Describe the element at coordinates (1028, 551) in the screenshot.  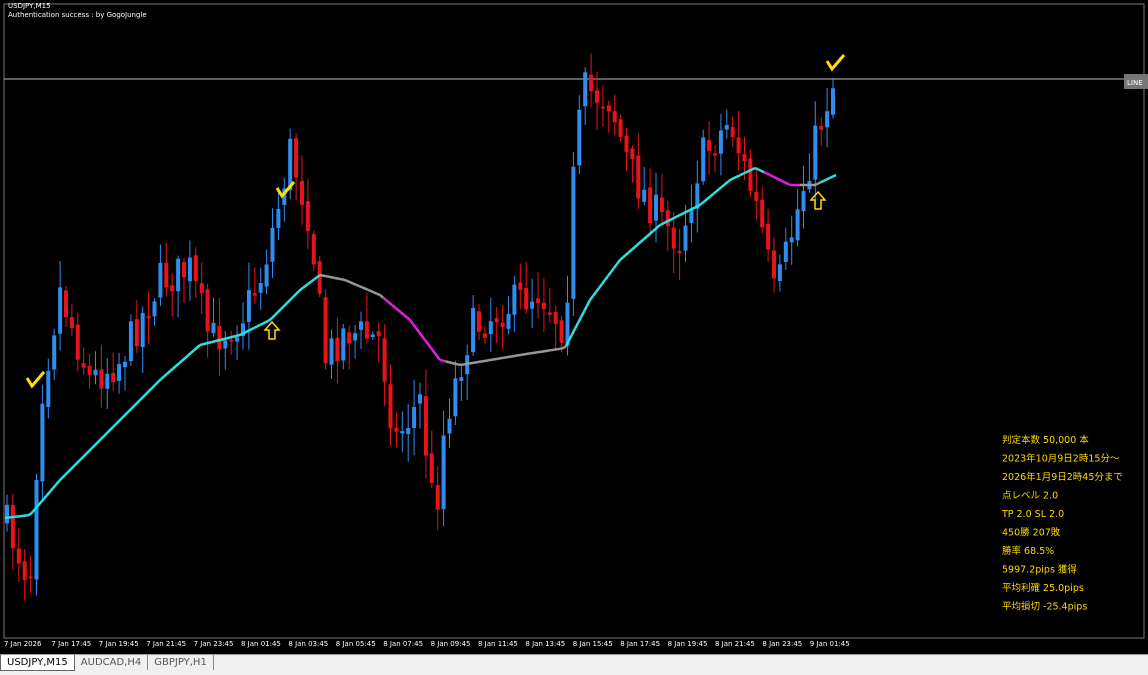
I see `stat-line: 勝率 68.5%` at that location.